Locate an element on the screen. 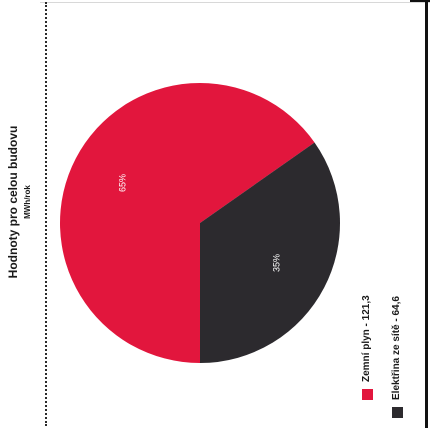 This screenshot has height=428, width=430. legend-label-1: Elektřina ze sítě - 64,6 is located at coordinates (396, 348).